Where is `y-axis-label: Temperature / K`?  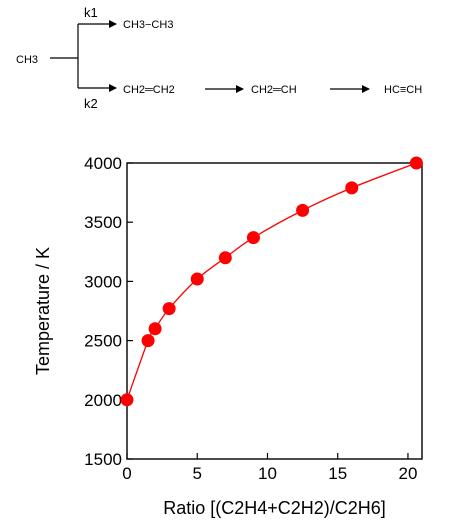 y-axis-label: Temperature / K is located at coordinates (43, 311).